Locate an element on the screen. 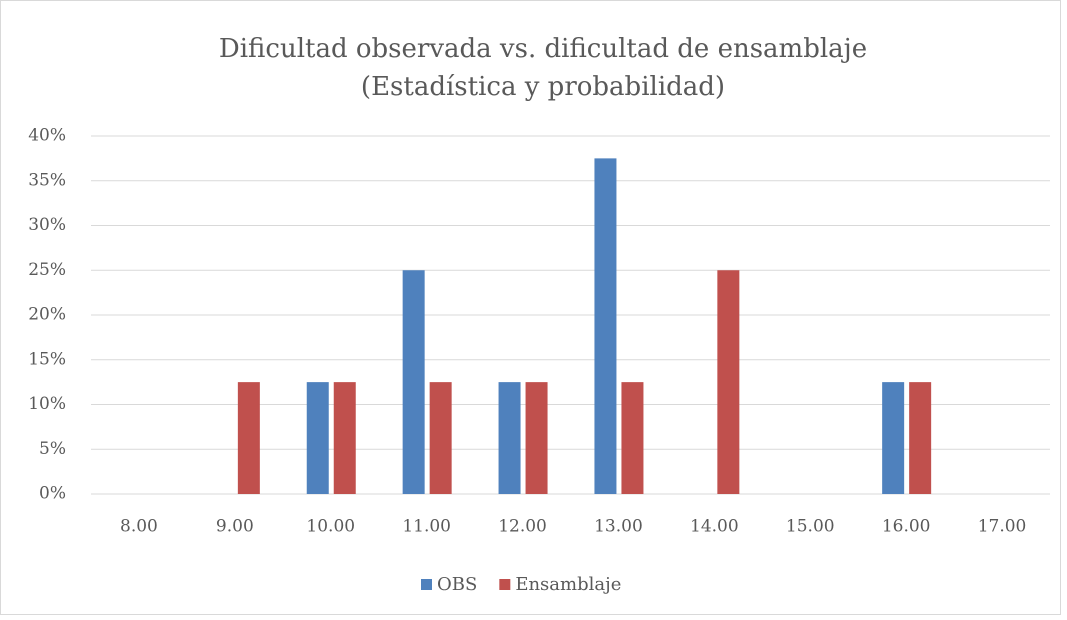 The image size is (1067, 620). y-tick-label: 25% is located at coordinates (47, 270).